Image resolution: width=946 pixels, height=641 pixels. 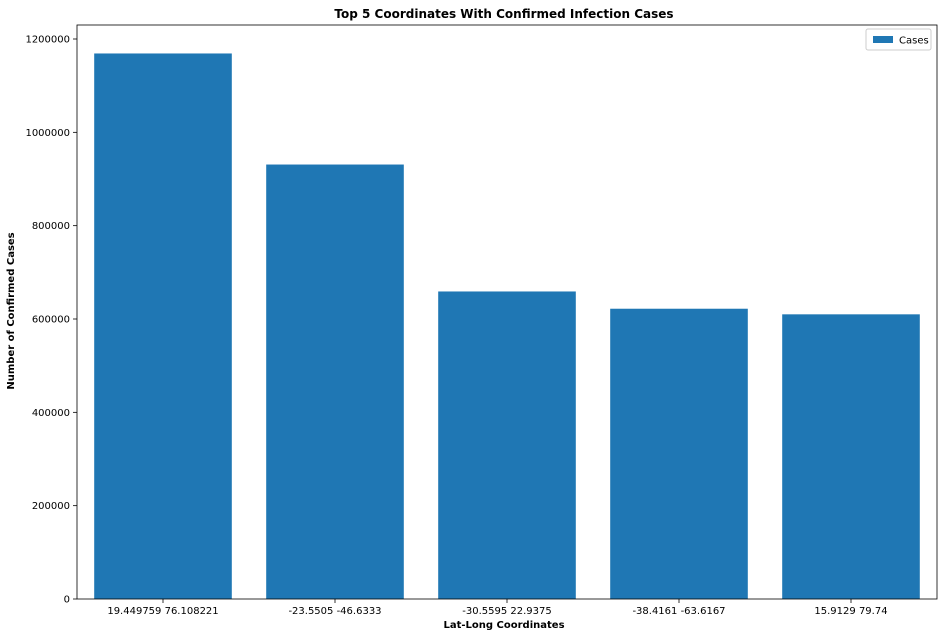 I want to click on y-tick-label: 600000, so click(x=51, y=320).